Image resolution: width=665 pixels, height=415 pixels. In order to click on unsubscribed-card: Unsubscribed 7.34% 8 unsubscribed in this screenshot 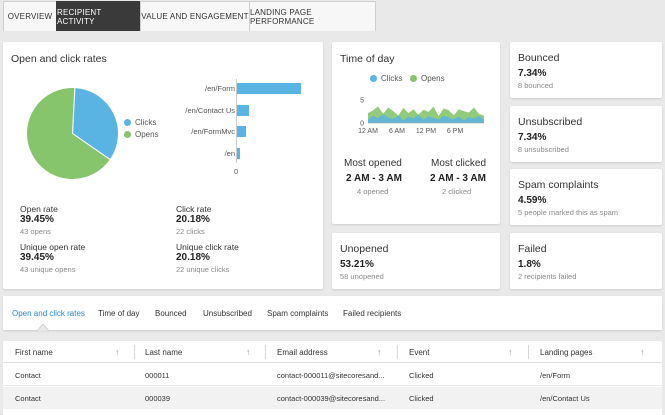, I will do `click(586, 134)`.